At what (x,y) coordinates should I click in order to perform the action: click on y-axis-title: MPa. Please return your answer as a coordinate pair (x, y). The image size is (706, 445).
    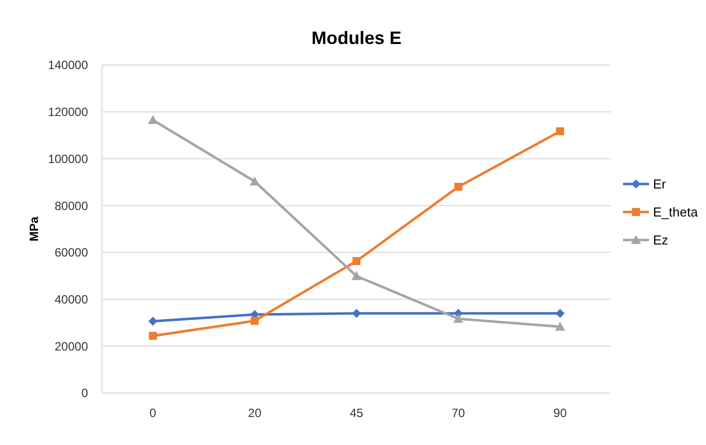
    Looking at the image, I should click on (34, 229).